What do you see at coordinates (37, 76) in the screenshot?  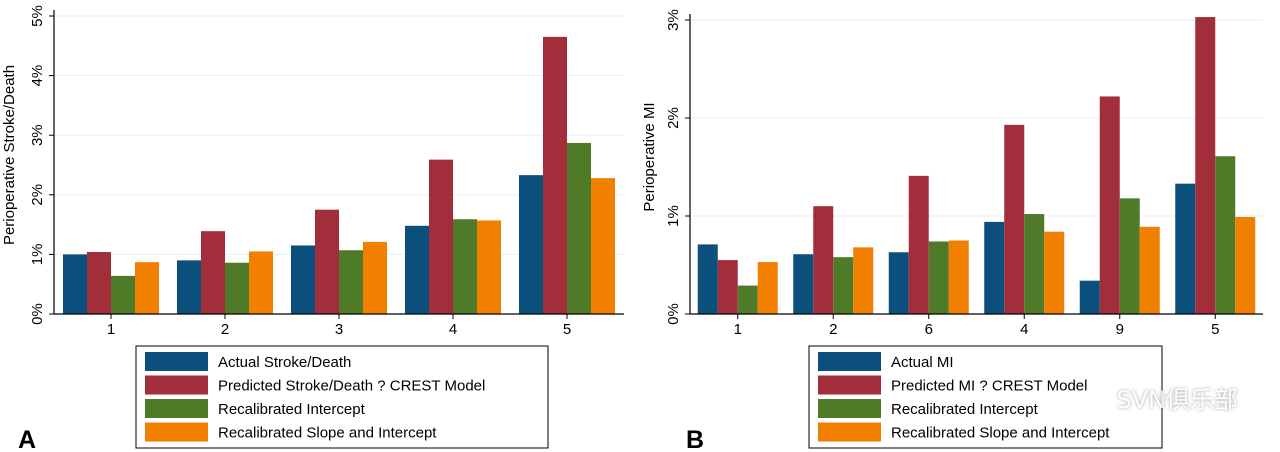 I see `y-tick-label: 4%` at bounding box center [37, 76].